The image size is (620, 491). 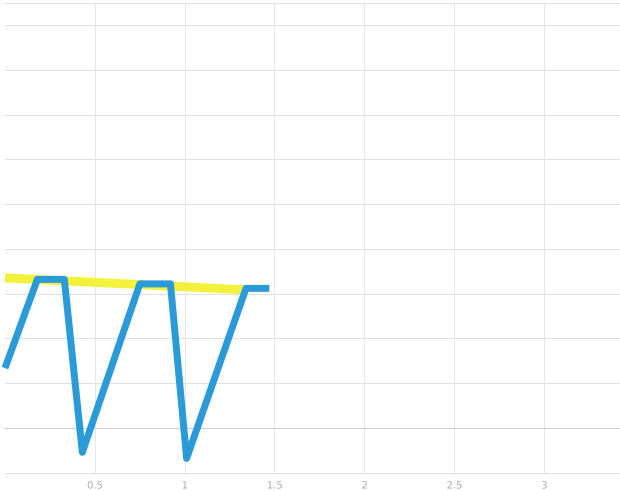 I want to click on x-tick-label: 2, so click(x=364, y=485).